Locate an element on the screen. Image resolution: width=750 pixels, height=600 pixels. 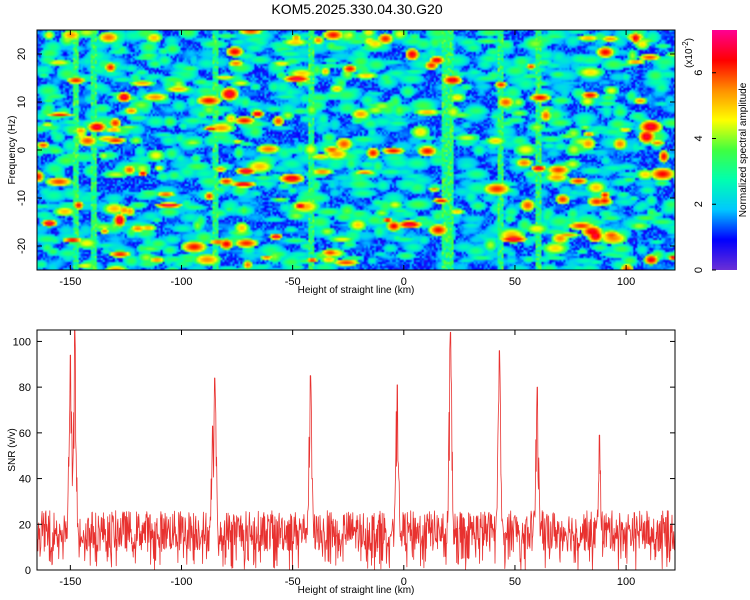
snr-y-tick-label: 40 is located at coordinates (25, 480).